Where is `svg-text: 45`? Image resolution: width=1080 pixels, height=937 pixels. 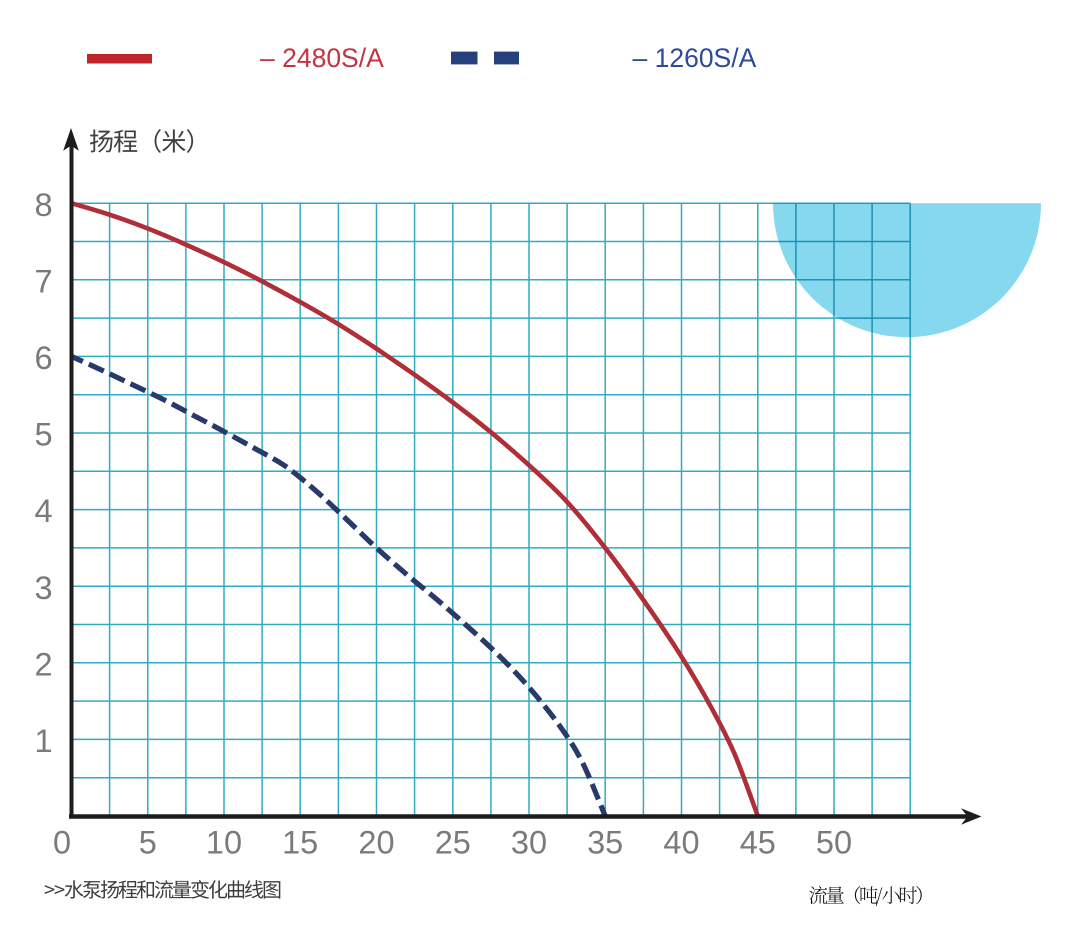
svg-text: 45 is located at coordinates (758, 843).